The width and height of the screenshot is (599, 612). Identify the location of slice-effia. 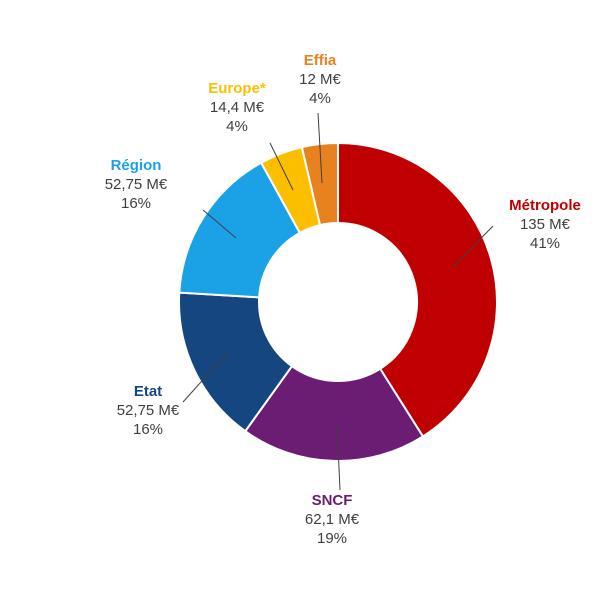
(319, 184).